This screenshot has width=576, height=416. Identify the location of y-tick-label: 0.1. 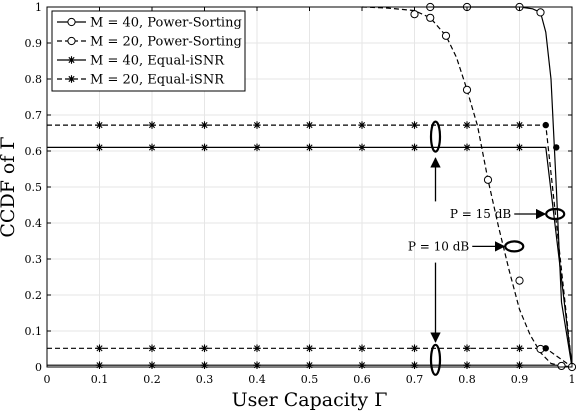
(34, 331).